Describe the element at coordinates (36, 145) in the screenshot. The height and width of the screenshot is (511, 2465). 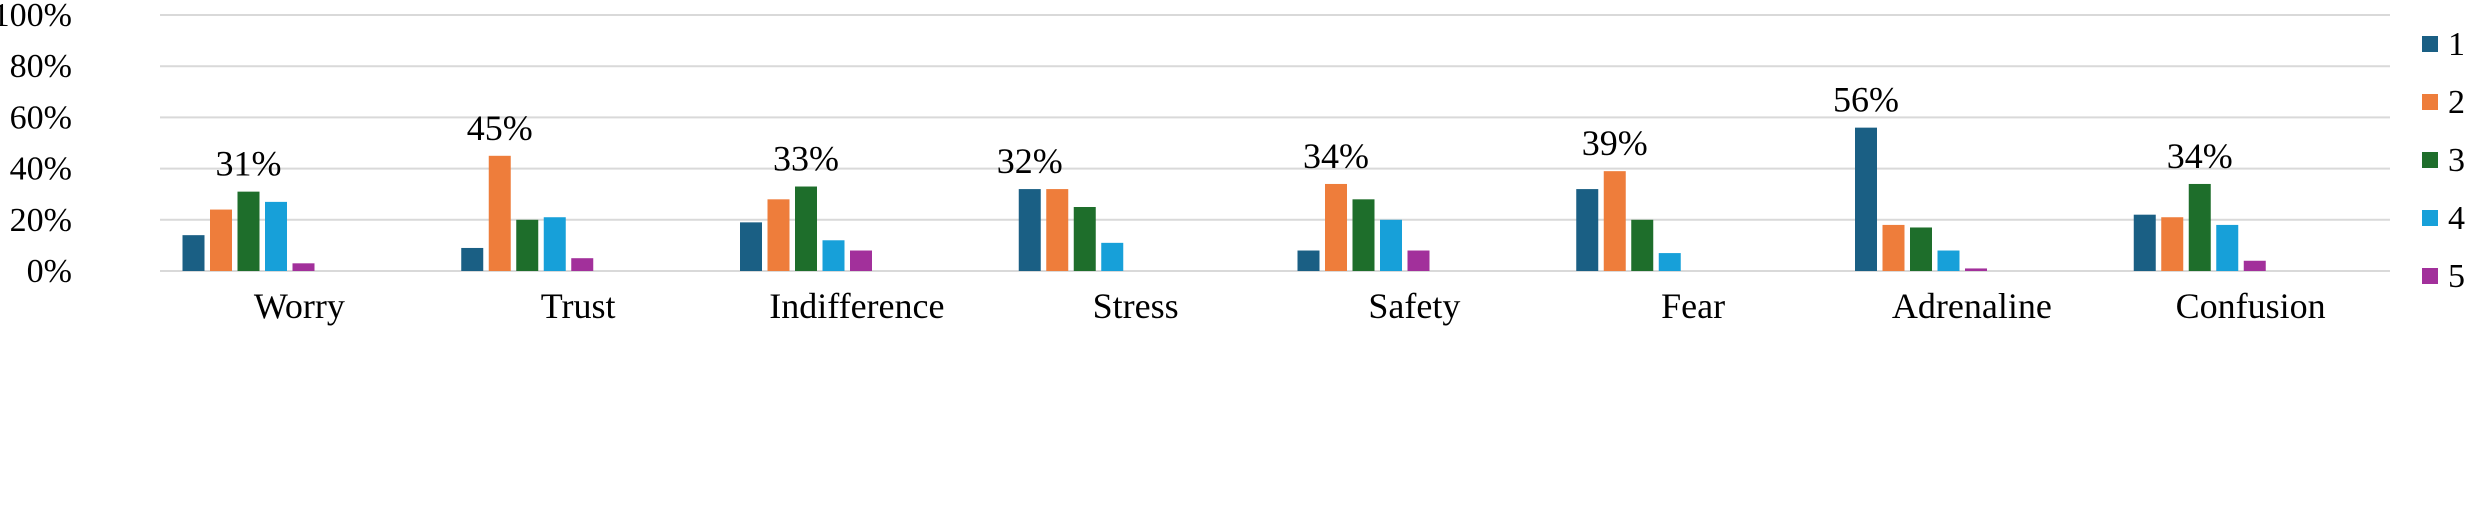
I see `y-axis: 0% 20% 40% 60% 80% 100%` at that location.